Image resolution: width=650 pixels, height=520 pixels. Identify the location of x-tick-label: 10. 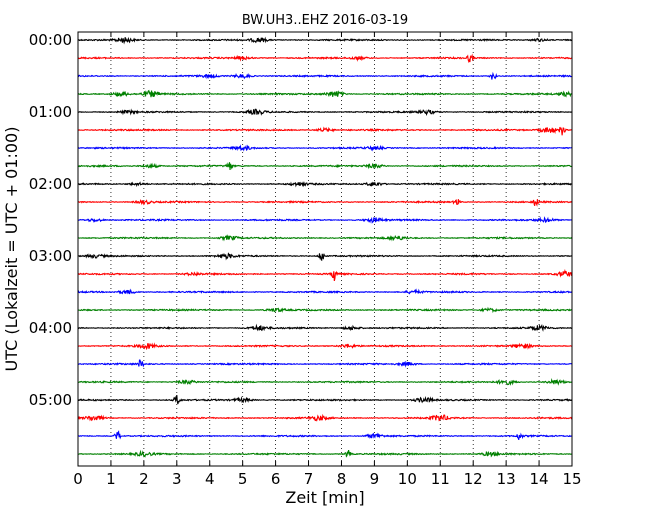
(407, 479).